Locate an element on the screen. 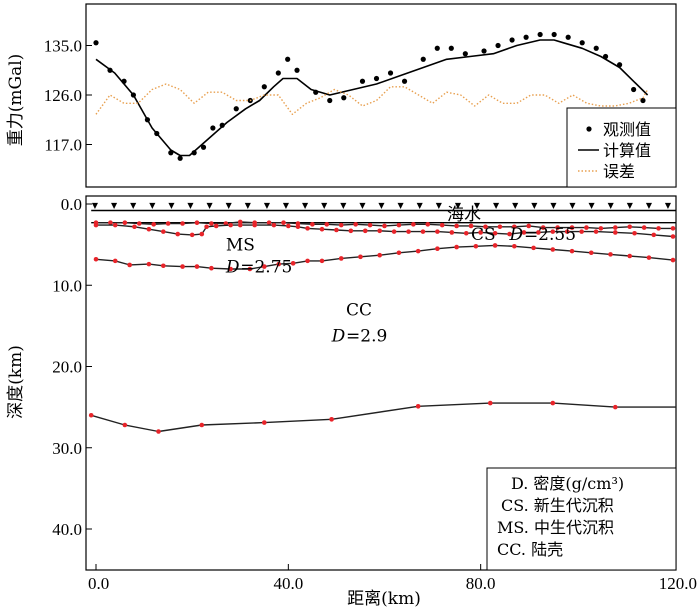 The width and height of the screenshot is (700, 611). region-annotation: =2.9 is located at coordinates (366, 337).